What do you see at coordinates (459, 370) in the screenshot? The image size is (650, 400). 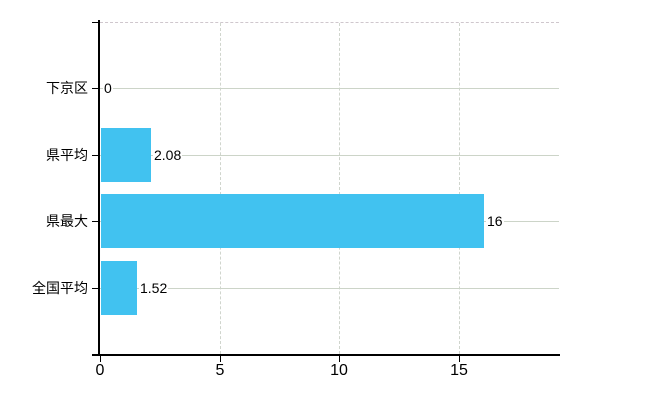 I see `x-tick-label: 15` at bounding box center [459, 370].